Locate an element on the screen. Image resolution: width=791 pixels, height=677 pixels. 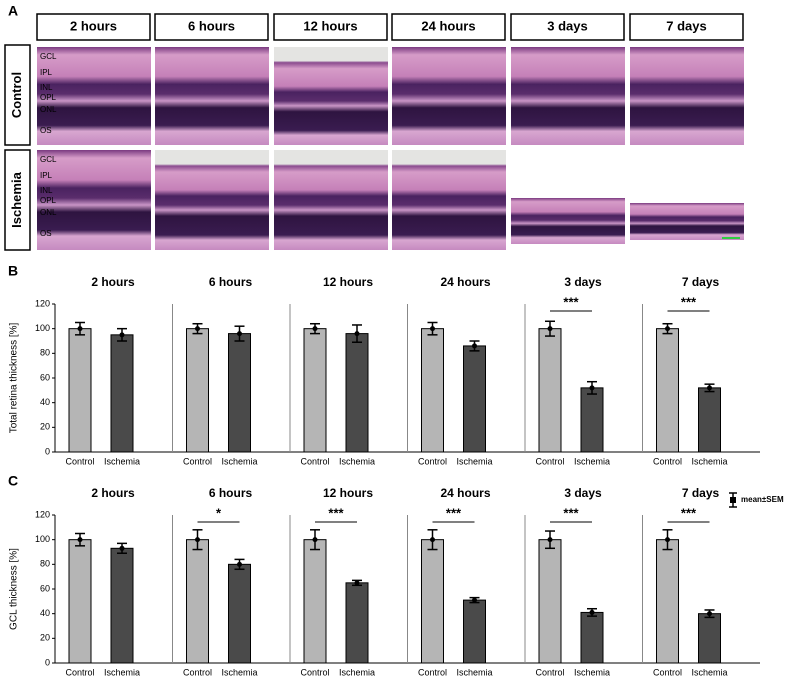
layer-label: OS is located at coordinates (46, 130).